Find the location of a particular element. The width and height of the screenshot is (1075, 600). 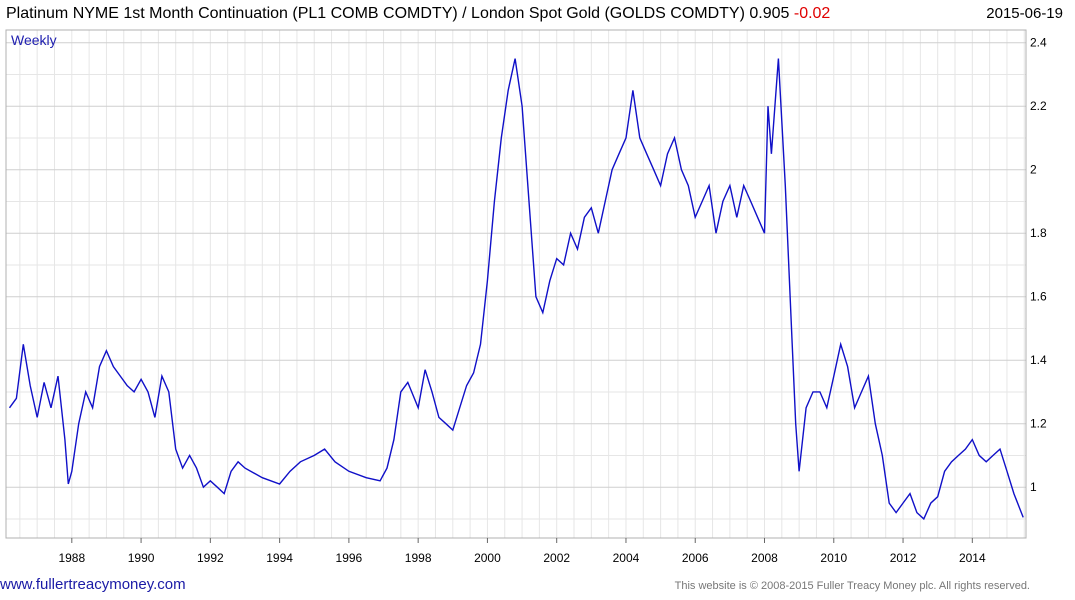

x-tick-label: 1990 is located at coordinates (141, 558).